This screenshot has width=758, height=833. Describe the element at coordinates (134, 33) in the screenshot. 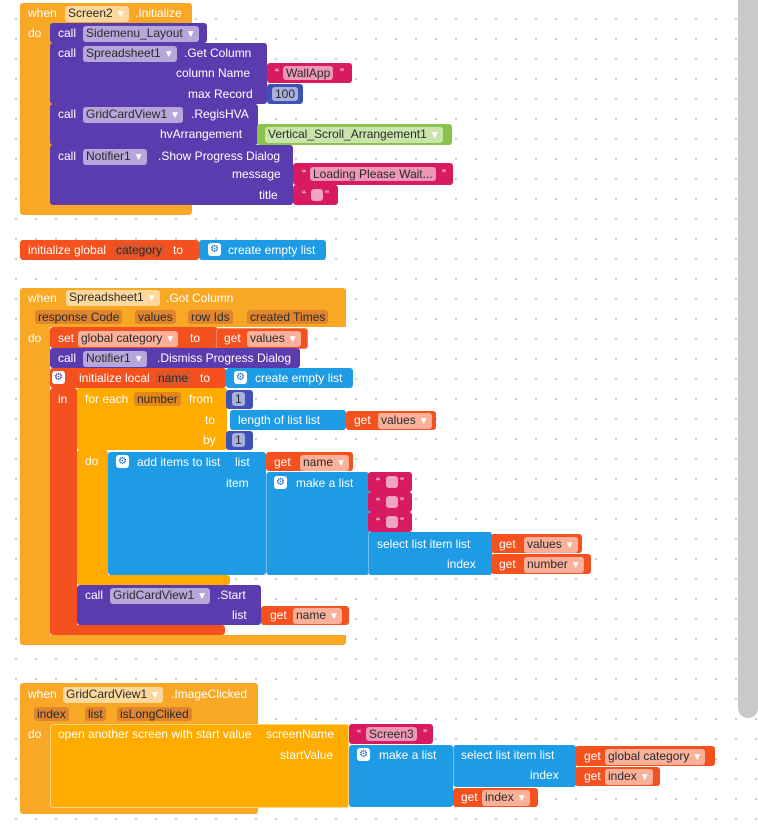

I see `dropdown-value: Sidemenu_Layout` at that location.